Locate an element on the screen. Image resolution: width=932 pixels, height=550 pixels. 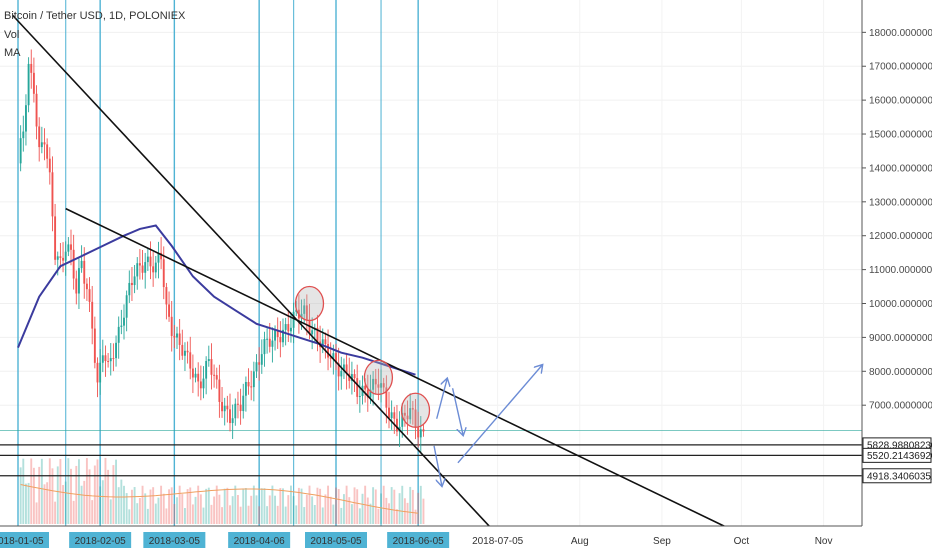
x-tick-label-10: Nov is located at coordinates (824, 541).